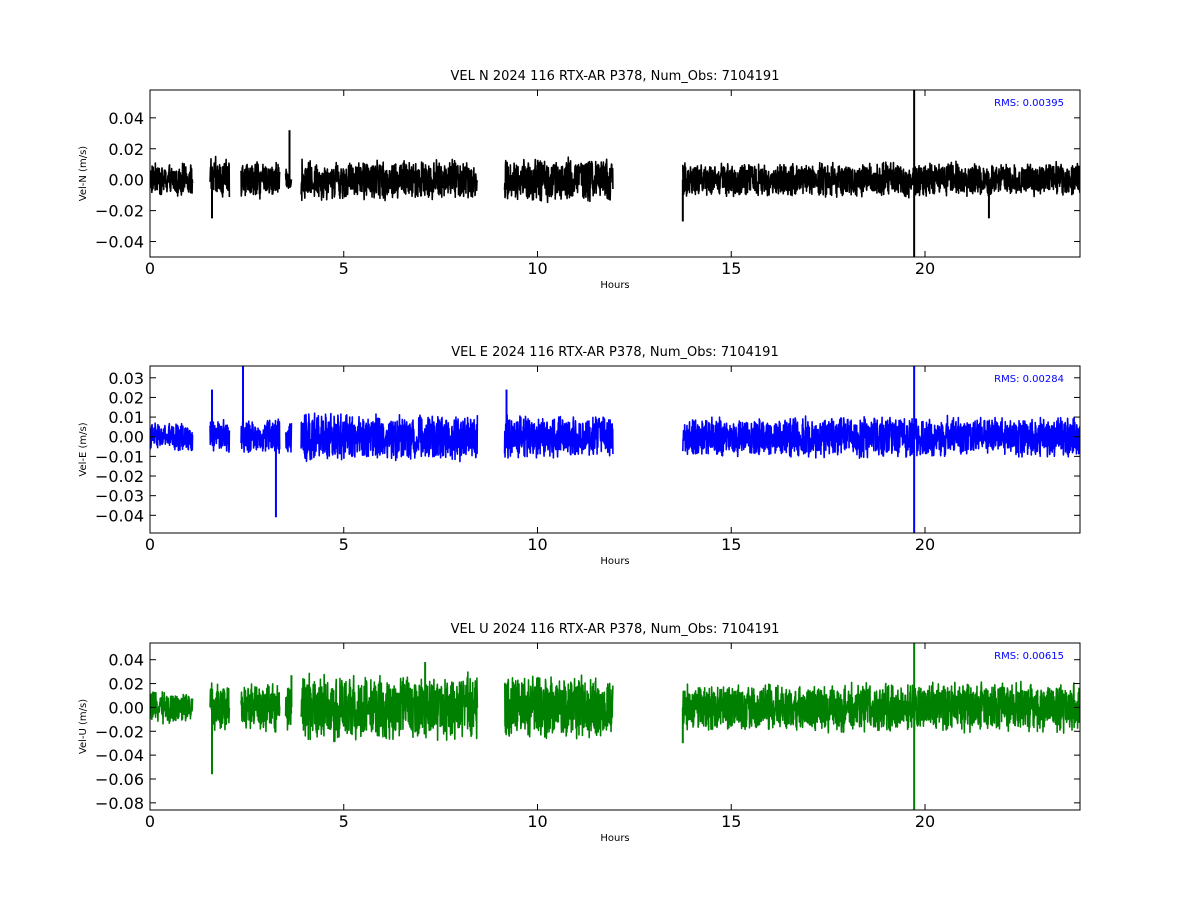 This screenshot has height=900, width=1200. Describe the element at coordinates (119, 456) in the screenshot. I see `y-tick-label: −0.01` at that location.